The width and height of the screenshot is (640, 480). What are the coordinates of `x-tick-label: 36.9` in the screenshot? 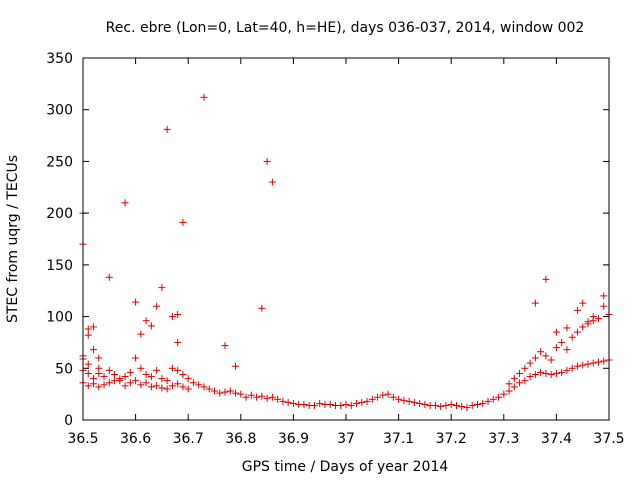 It's located at (293, 439).